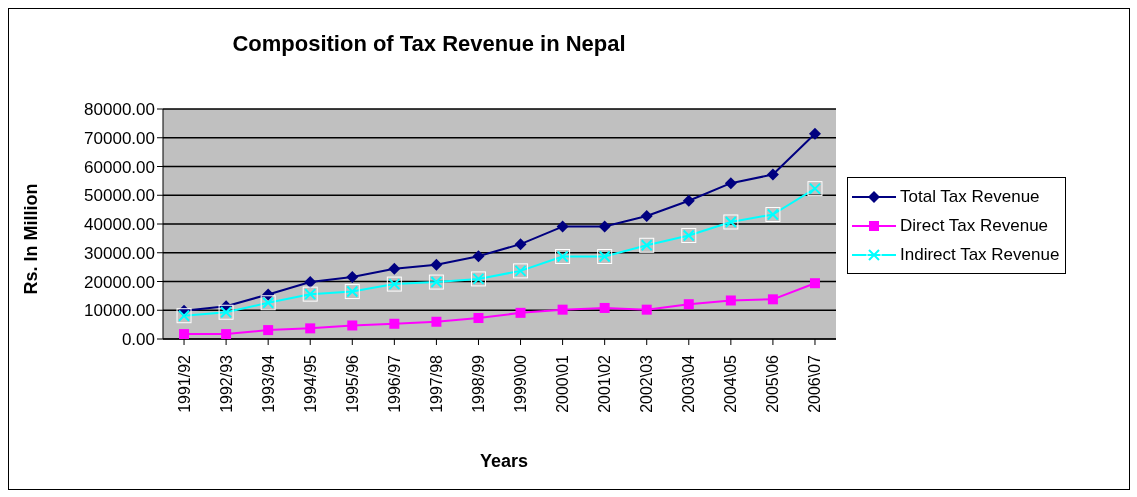  I want to click on x-tick-label: 1997/98, so click(436, 383).